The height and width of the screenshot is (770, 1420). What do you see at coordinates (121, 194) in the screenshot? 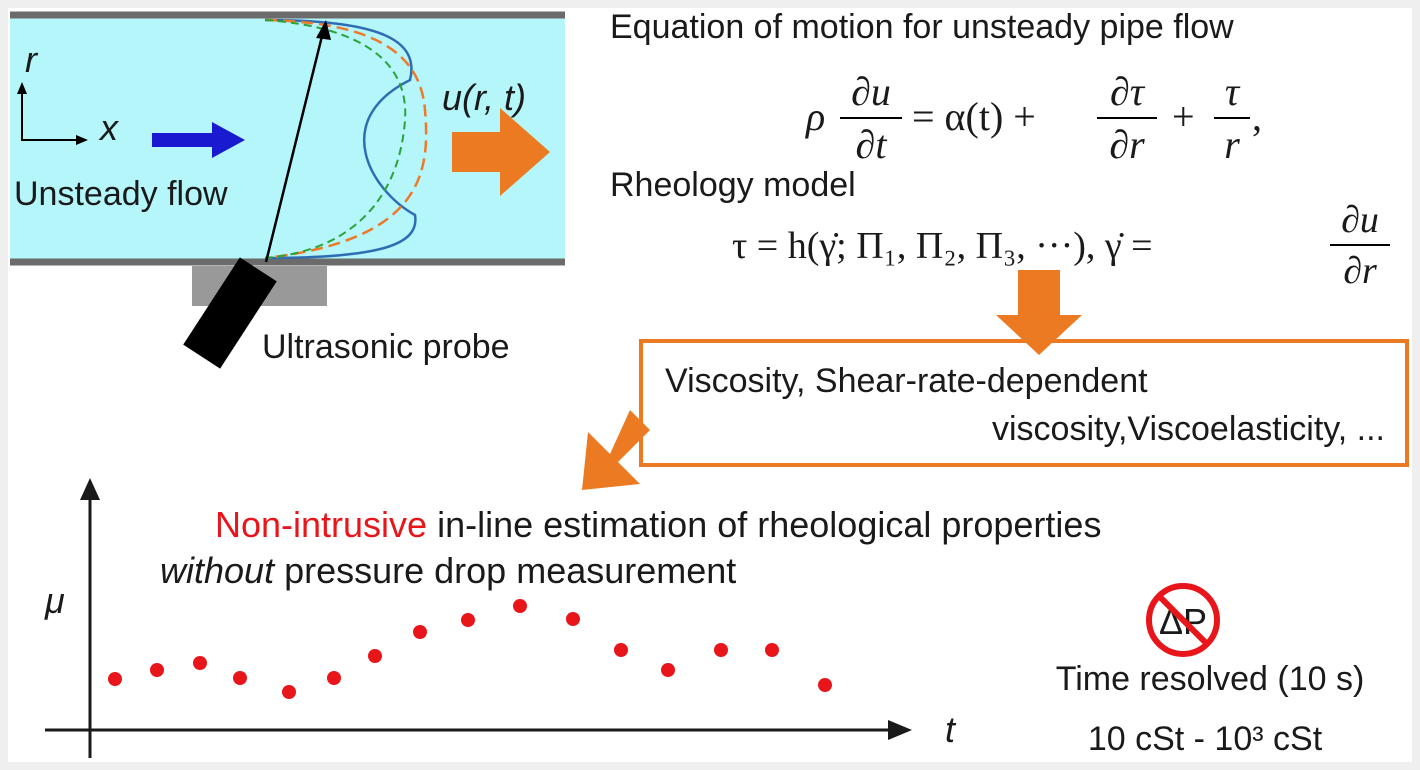
I see `flow-label: Unsteady flow` at bounding box center [121, 194].